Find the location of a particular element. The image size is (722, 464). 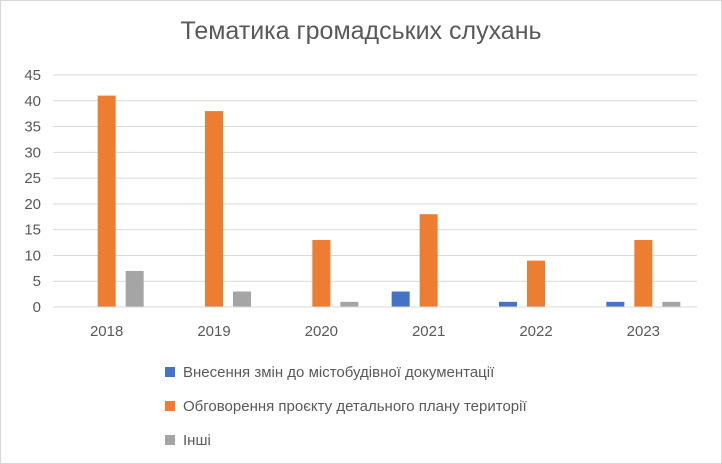

y-tick-label: 10 is located at coordinates (32, 255).